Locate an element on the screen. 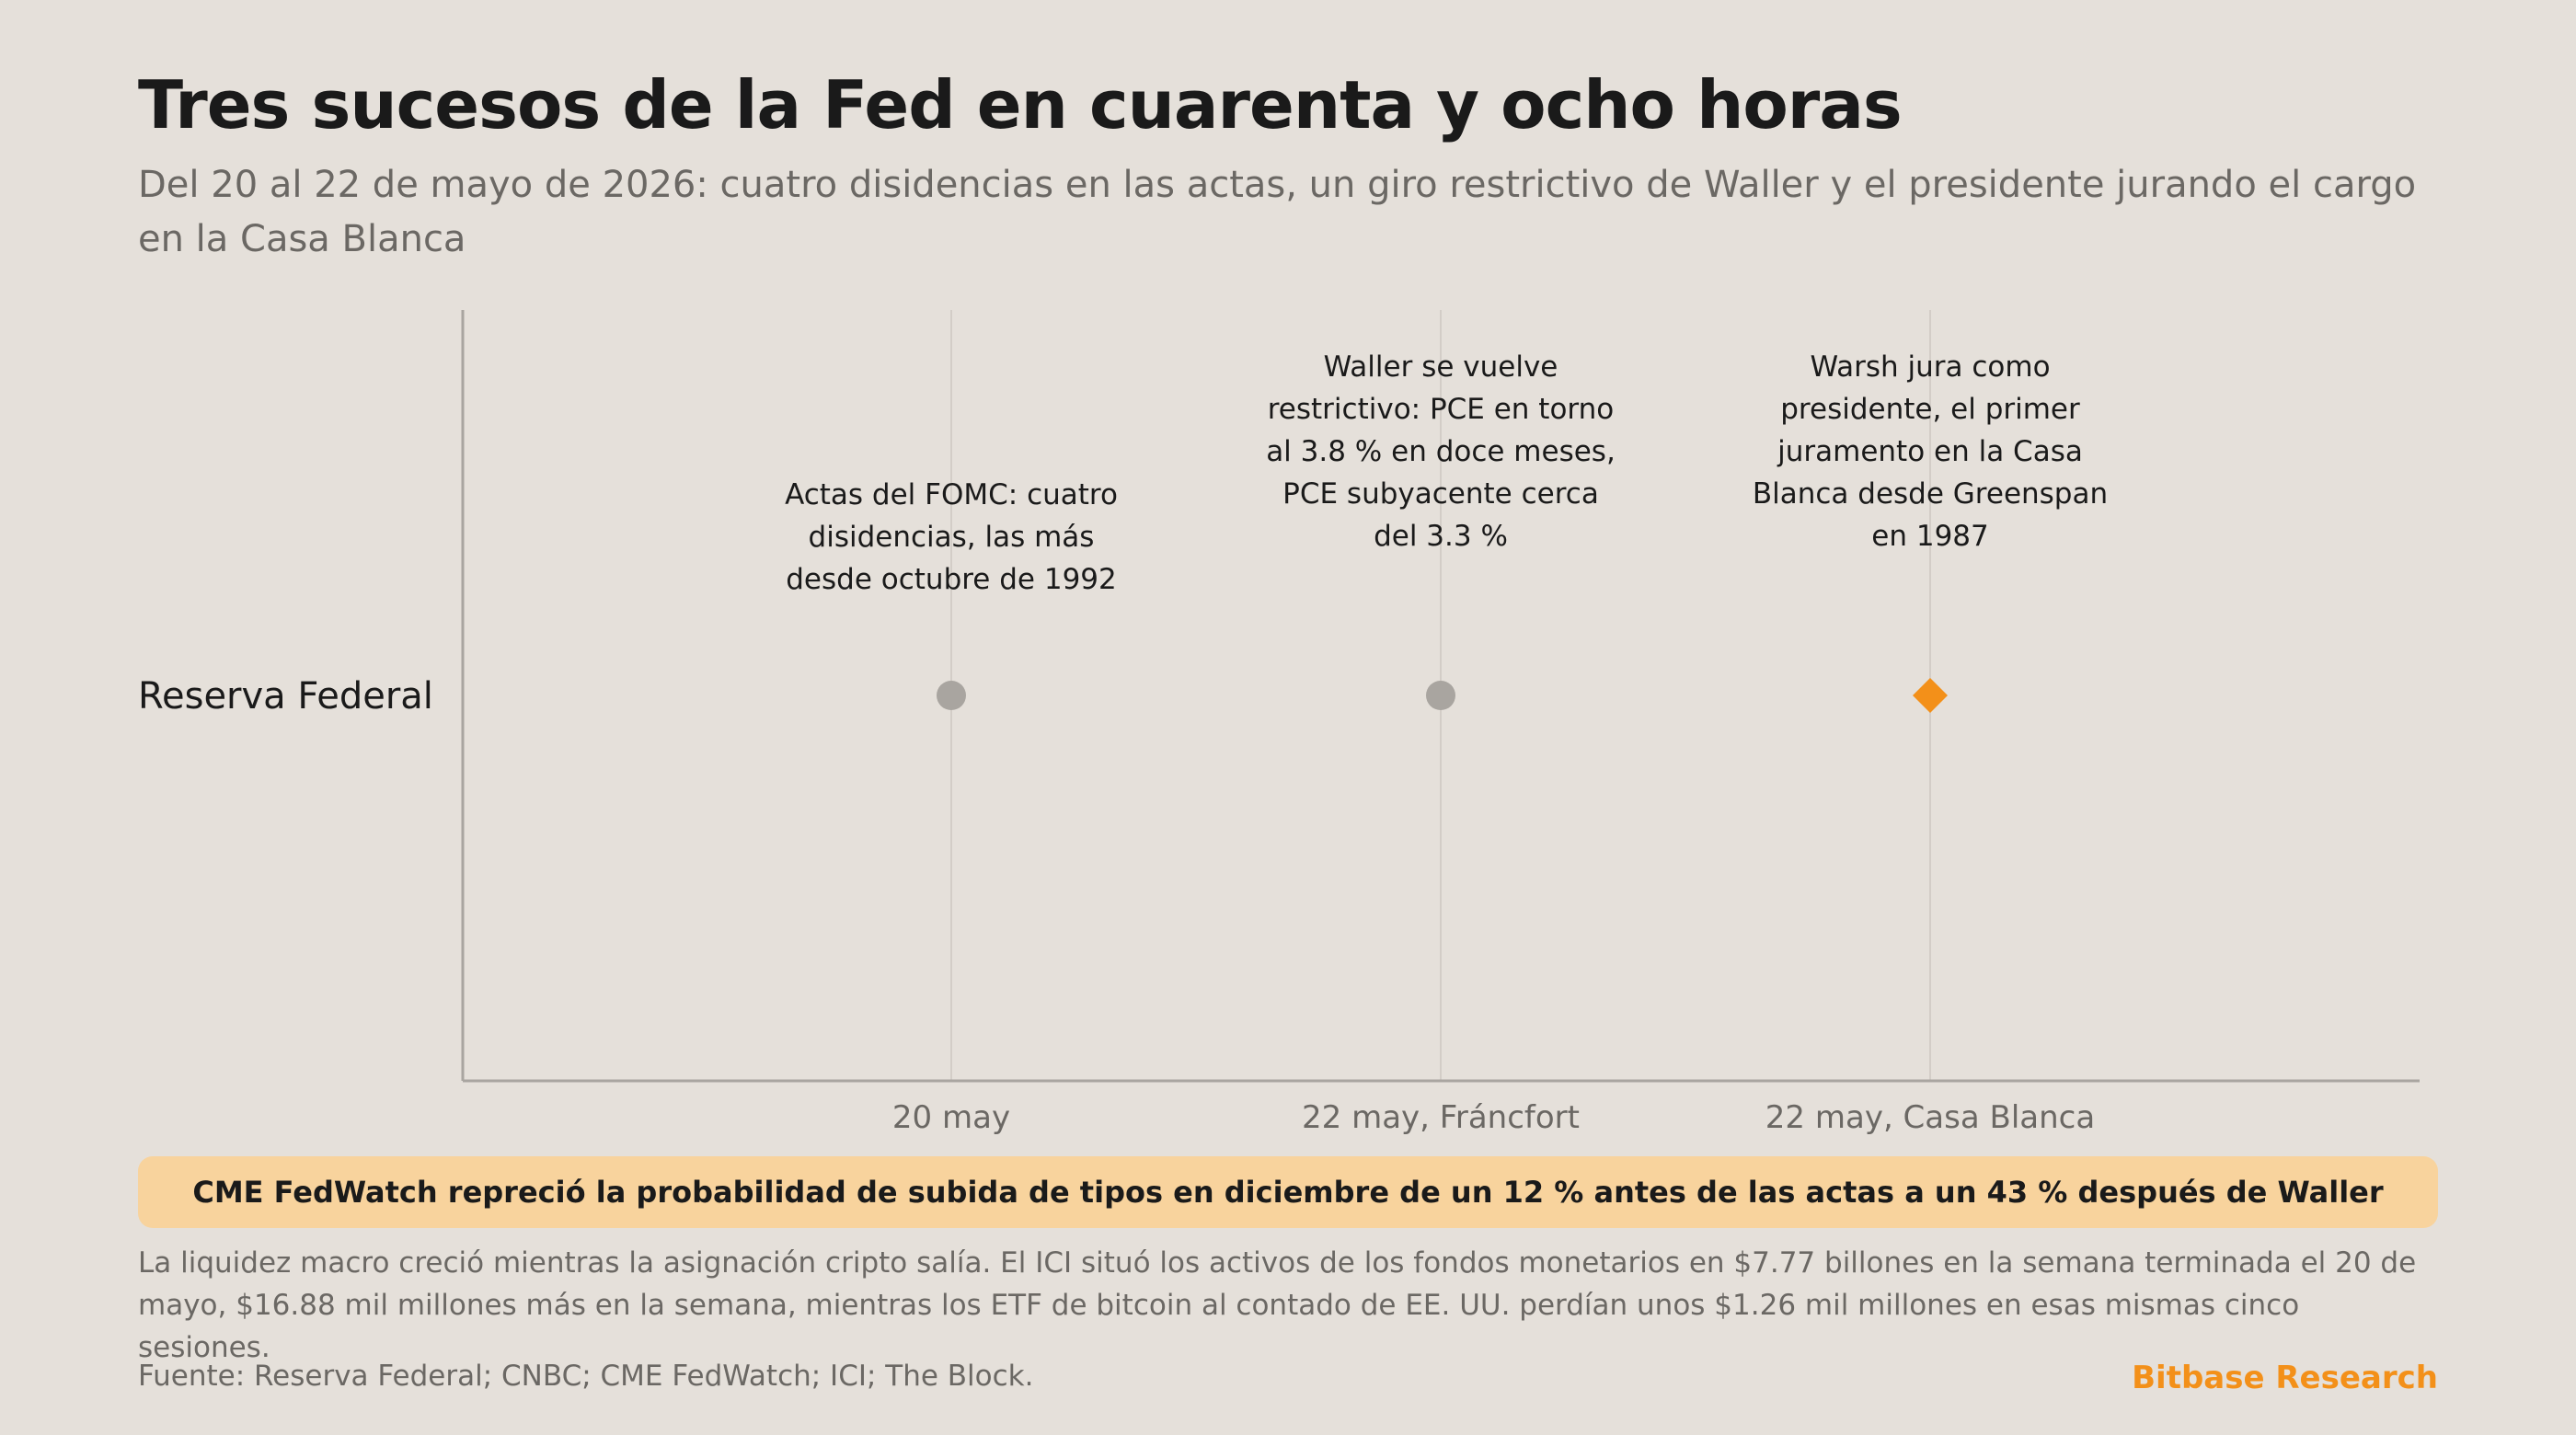 The height and width of the screenshot is (1435, 2576). brand-logo-text: Bitbase Research is located at coordinates (2285, 1378).